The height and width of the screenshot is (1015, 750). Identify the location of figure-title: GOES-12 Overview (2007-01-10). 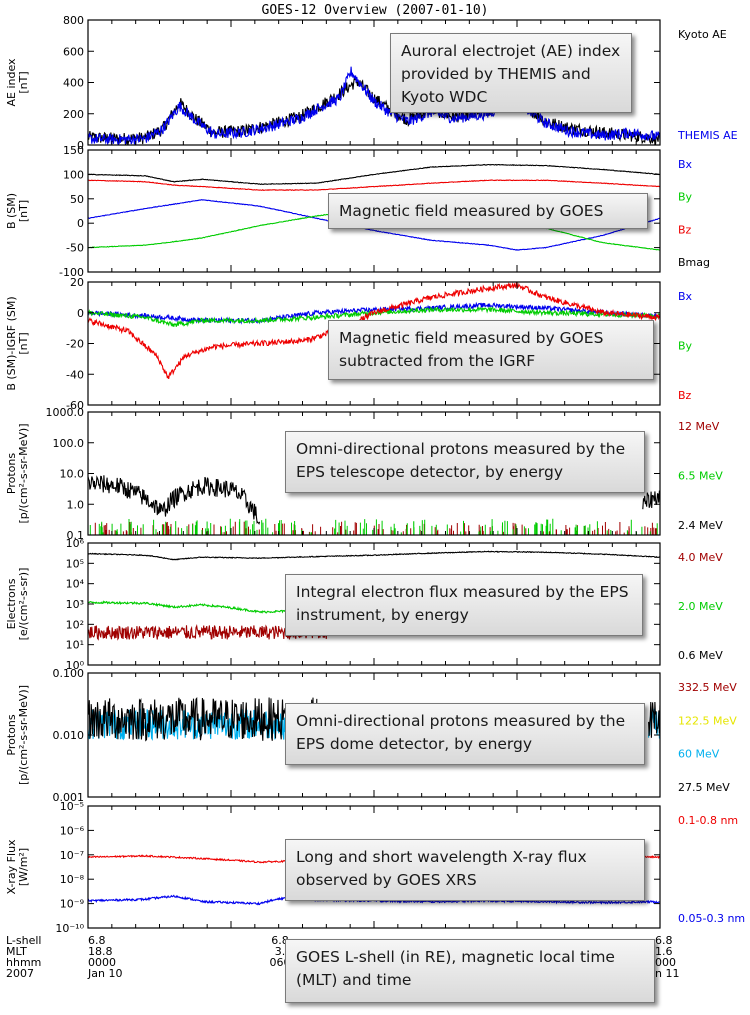
(375, 10).